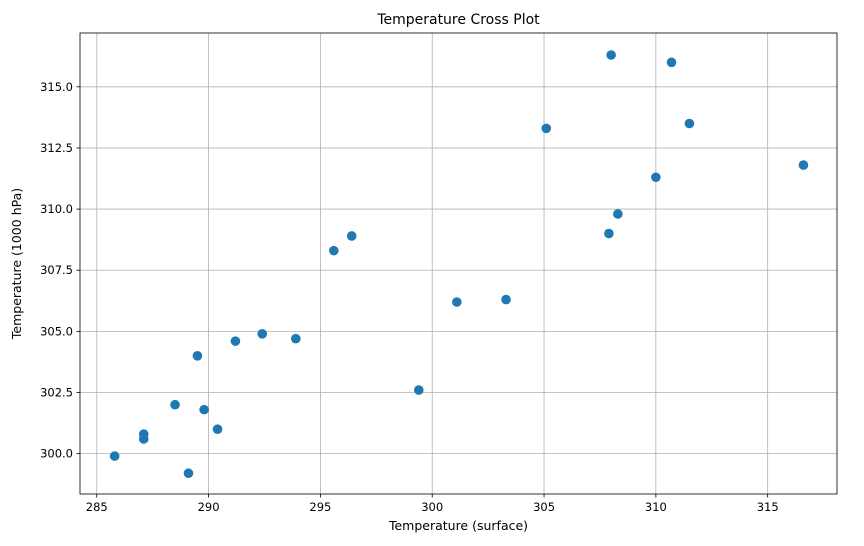  Describe the element at coordinates (56, 454) in the screenshot. I see `y-tick-label: 300.0` at that location.